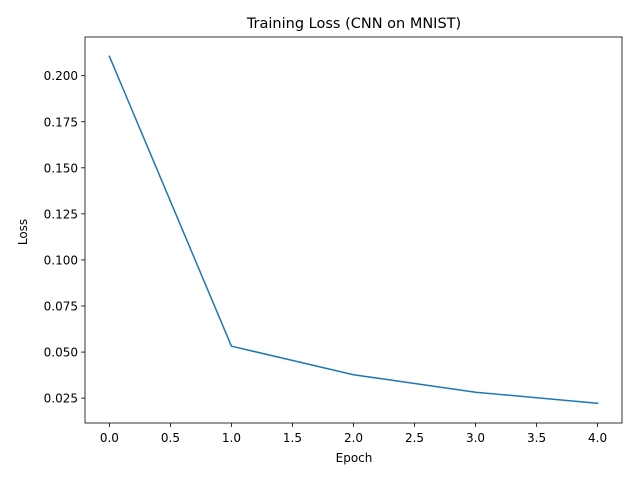 The width and height of the screenshot is (640, 480). What do you see at coordinates (23, 232) in the screenshot?
I see `y-axis-label: Loss` at bounding box center [23, 232].